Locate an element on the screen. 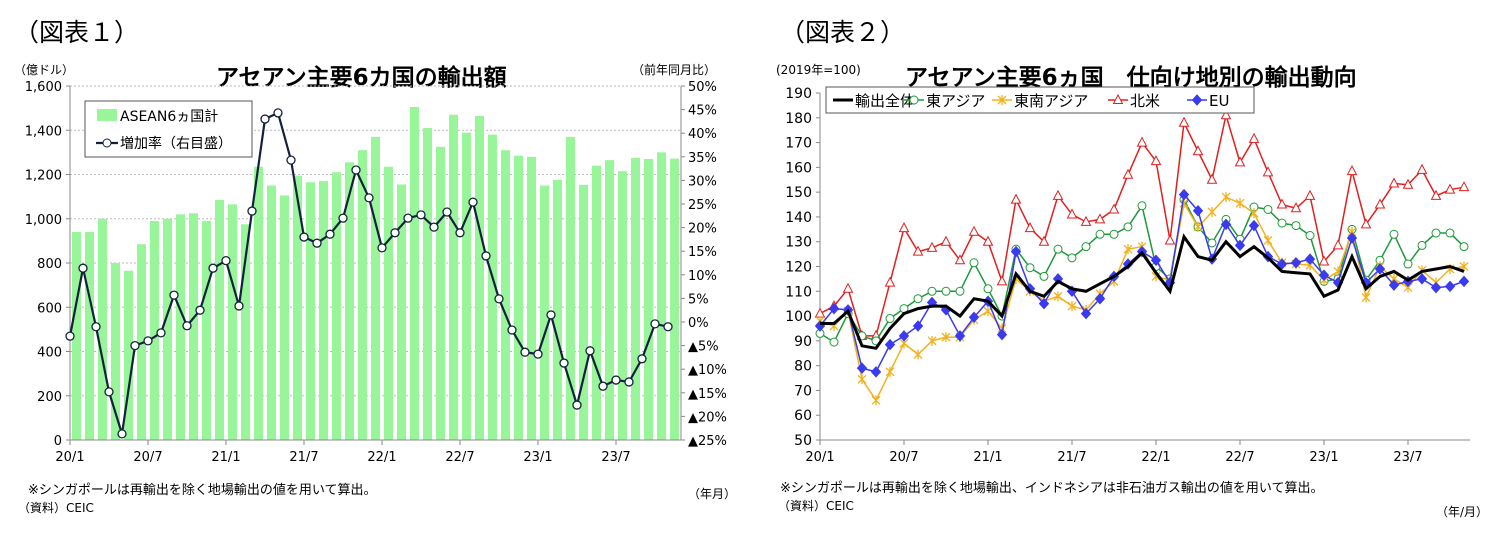 The height and width of the screenshot is (550, 1506). legend-label-0: 輸出全体 is located at coordinates (885, 101).